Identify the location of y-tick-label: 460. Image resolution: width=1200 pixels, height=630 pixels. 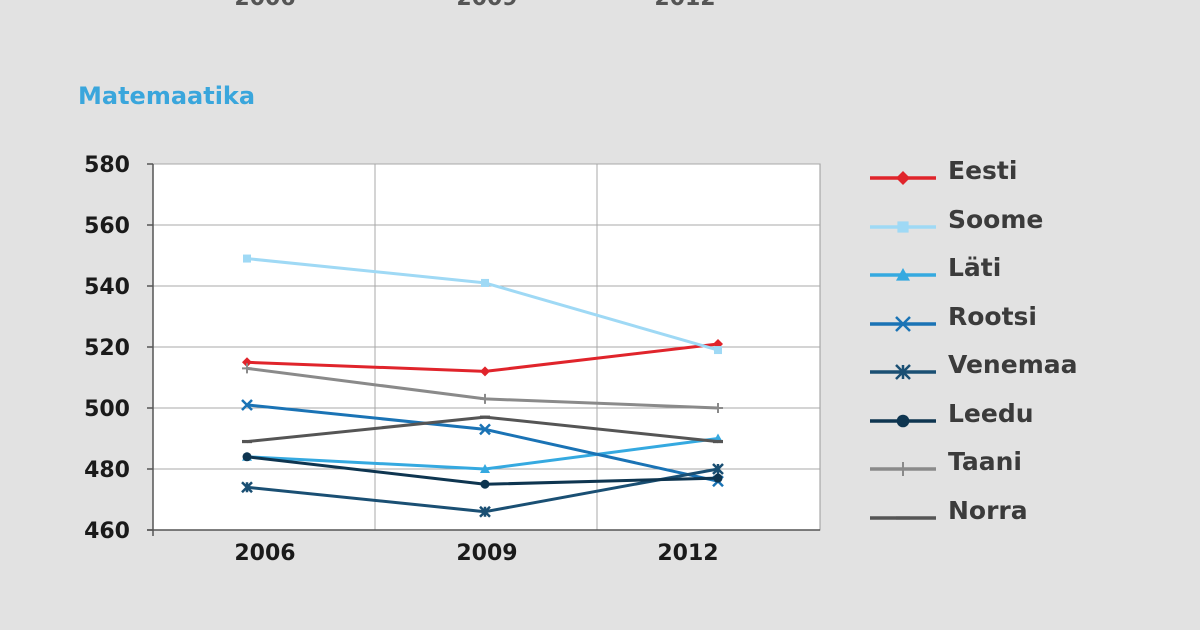
(107, 531).